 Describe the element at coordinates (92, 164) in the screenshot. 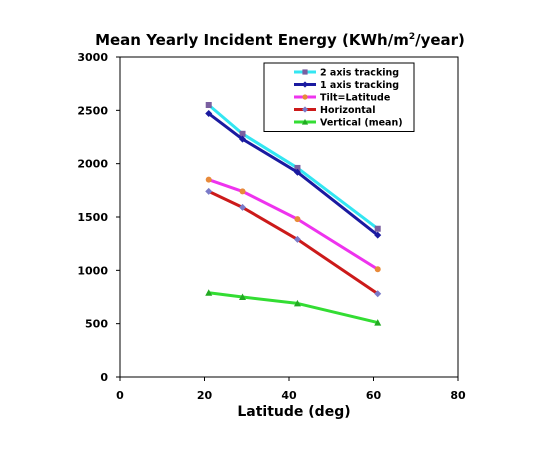

I see `y-tick-label: 2000` at that location.